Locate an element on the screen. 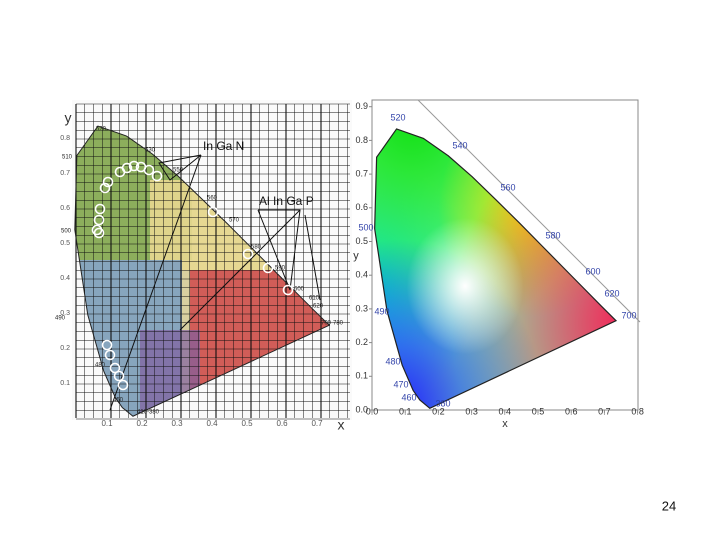  wavelength-label: 470 is located at coordinates (400, 384).